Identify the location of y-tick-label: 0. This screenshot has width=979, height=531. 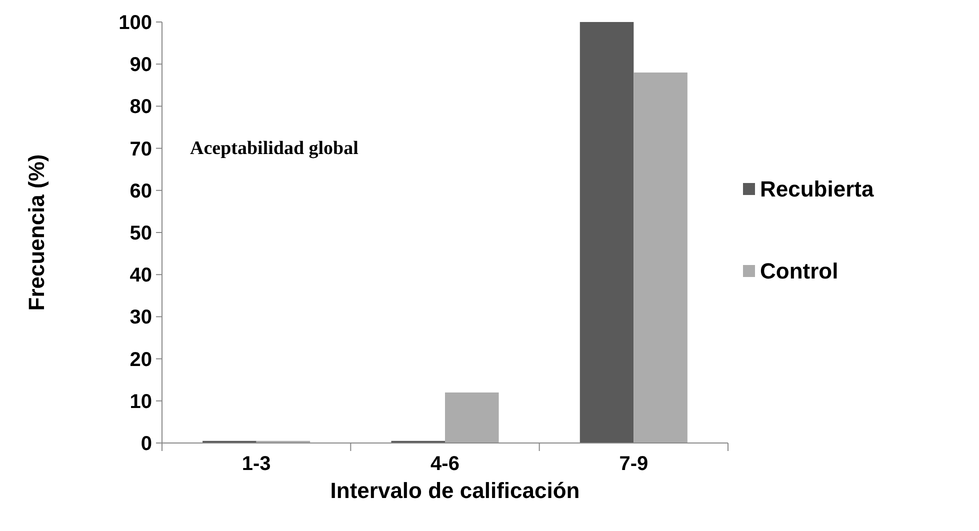
(146, 444).